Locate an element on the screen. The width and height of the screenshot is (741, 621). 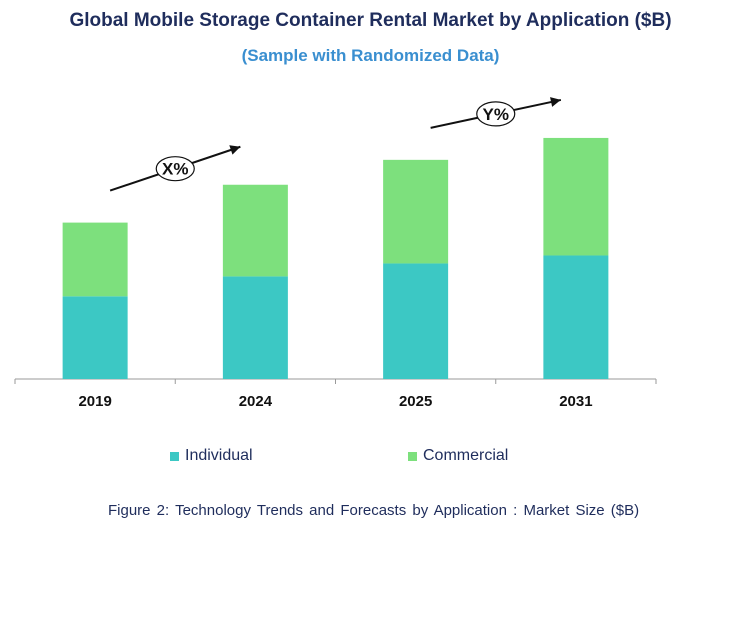
x-tick-label-2025: 2025 is located at coordinates (415, 401).